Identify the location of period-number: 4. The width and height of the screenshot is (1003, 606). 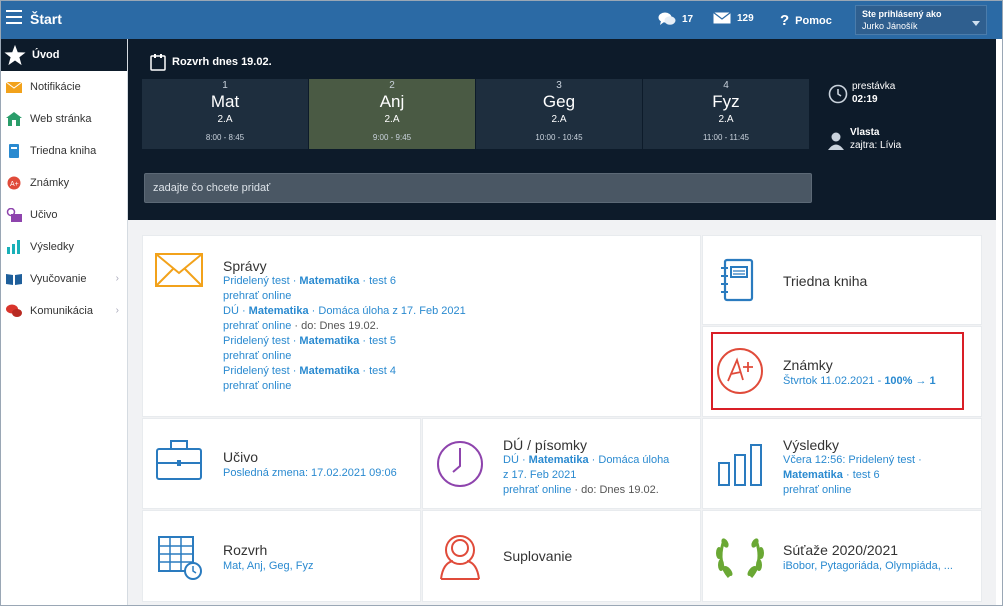
(726, 85).